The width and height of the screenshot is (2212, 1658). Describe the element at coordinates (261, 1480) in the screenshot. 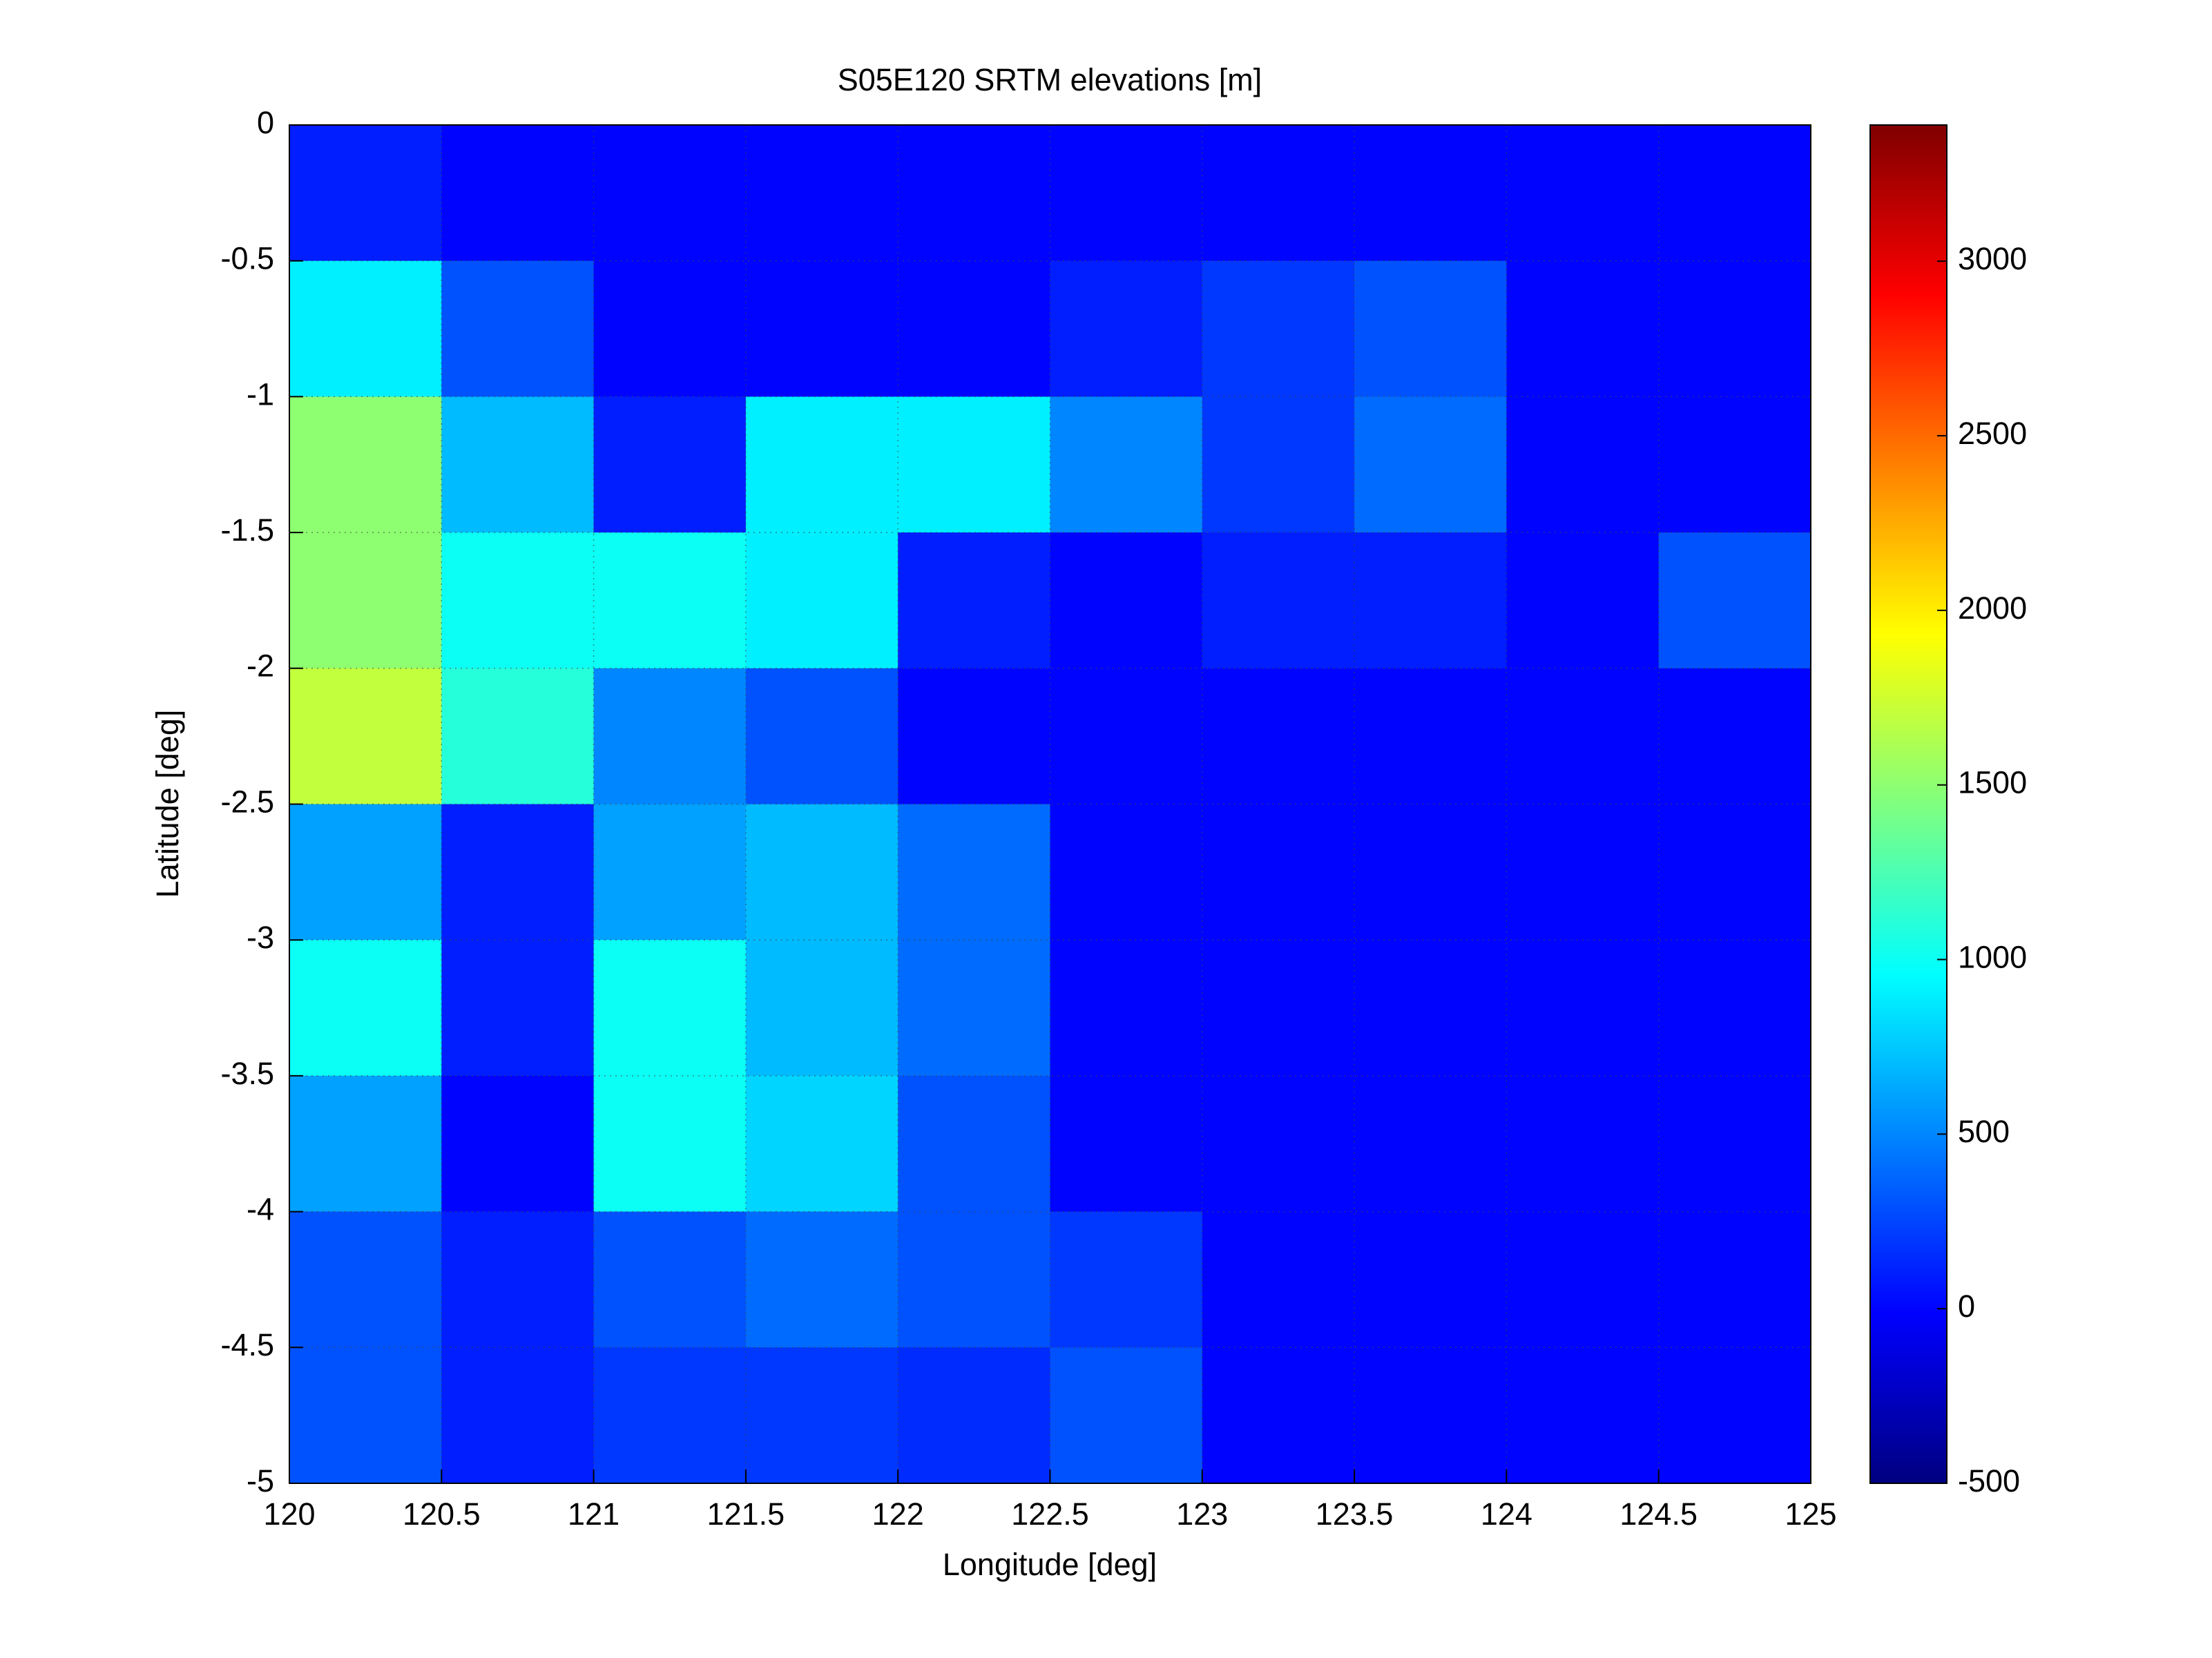

I see `y-tick-label: -5` at that location.